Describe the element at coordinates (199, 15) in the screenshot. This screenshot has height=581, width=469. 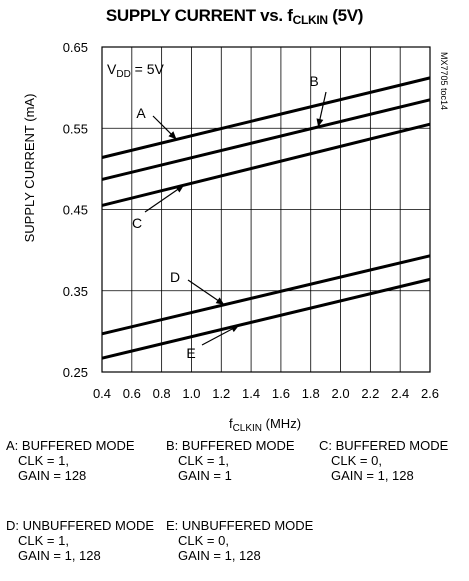
I see `chart-title-main: SUPPLY CURRENT vs. f` at that location.